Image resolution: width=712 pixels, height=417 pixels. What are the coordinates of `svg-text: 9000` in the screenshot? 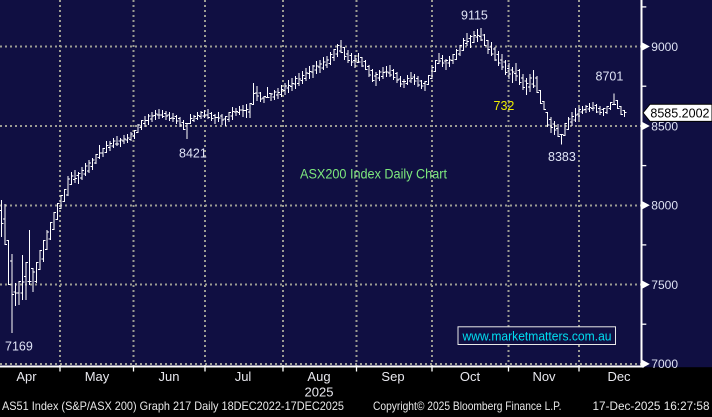 It's located at (664, 47).